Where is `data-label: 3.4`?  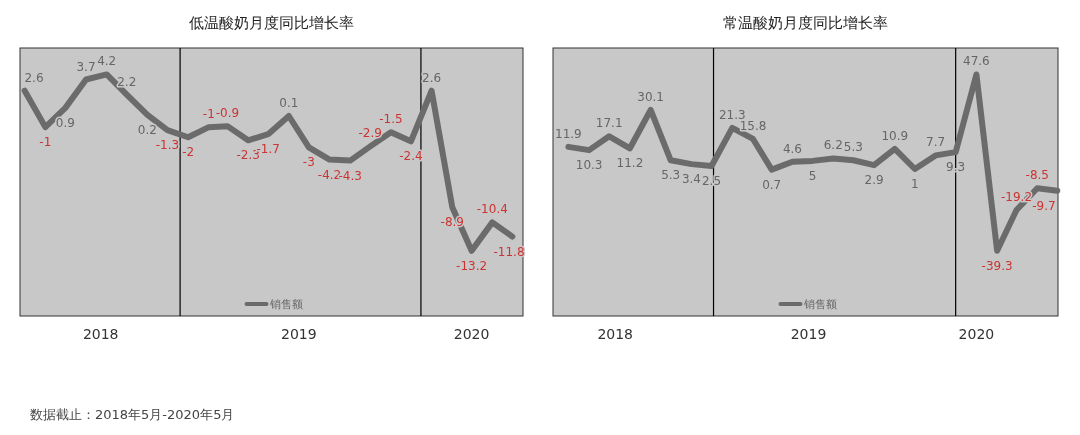 data-label: 3.4 is located at coordinates (691, 179).